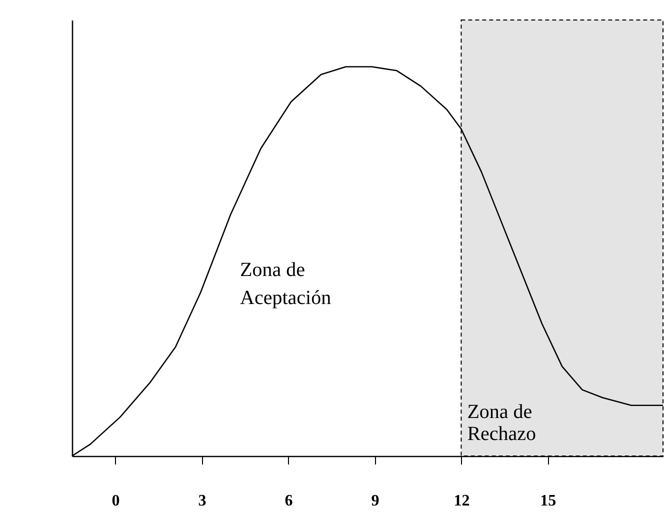 Image resolution: width=664 pixels, height=520 pixels. What do you see at coordinates (116, 501) in the screenshot?
I see `x-tick-label: 0` at bounding box center [116, 501].